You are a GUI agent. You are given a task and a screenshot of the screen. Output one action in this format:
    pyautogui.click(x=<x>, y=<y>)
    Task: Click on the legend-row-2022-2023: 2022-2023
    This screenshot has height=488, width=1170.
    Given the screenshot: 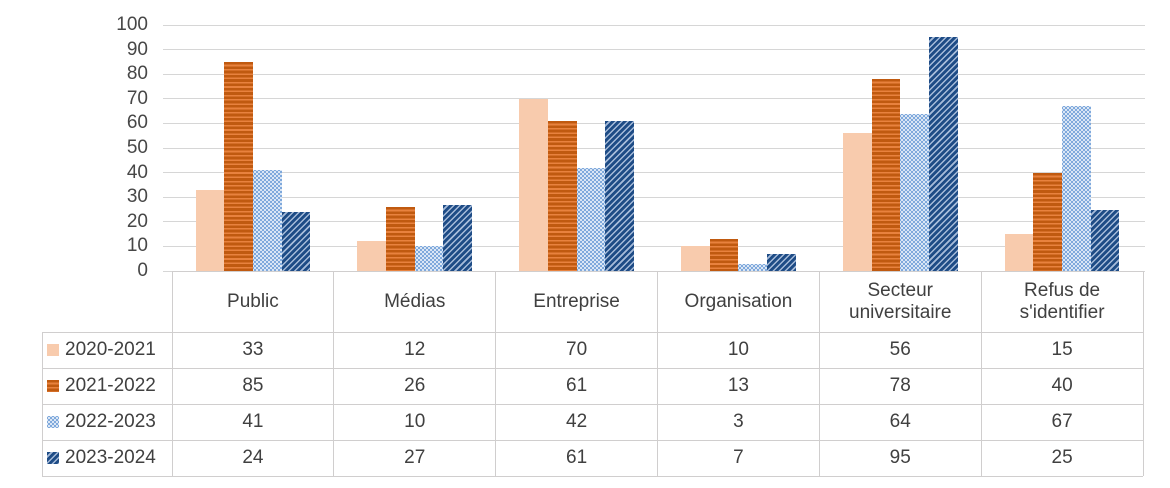 What is the action you would take?
    pyautogui.click(x=107, y=422)
    